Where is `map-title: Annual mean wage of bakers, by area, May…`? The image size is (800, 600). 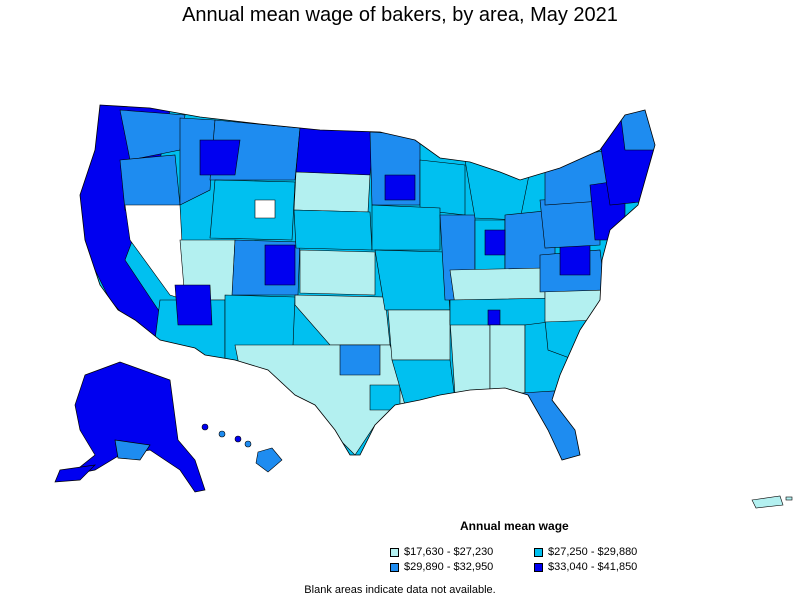 map-title: Annual mean wage of bakers, by area, May… is located at coordinates (400, 15).